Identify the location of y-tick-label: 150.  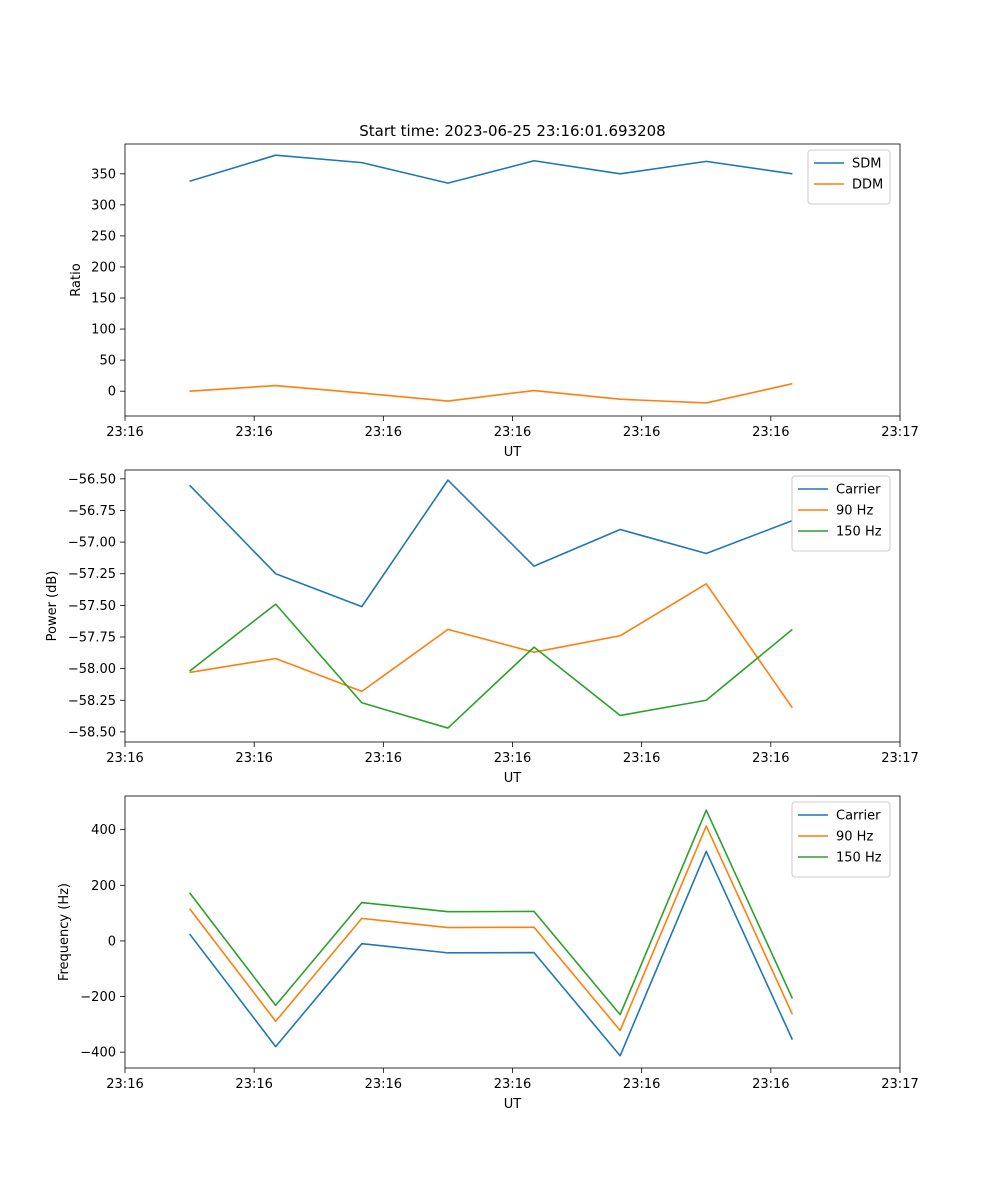
(103, 299).